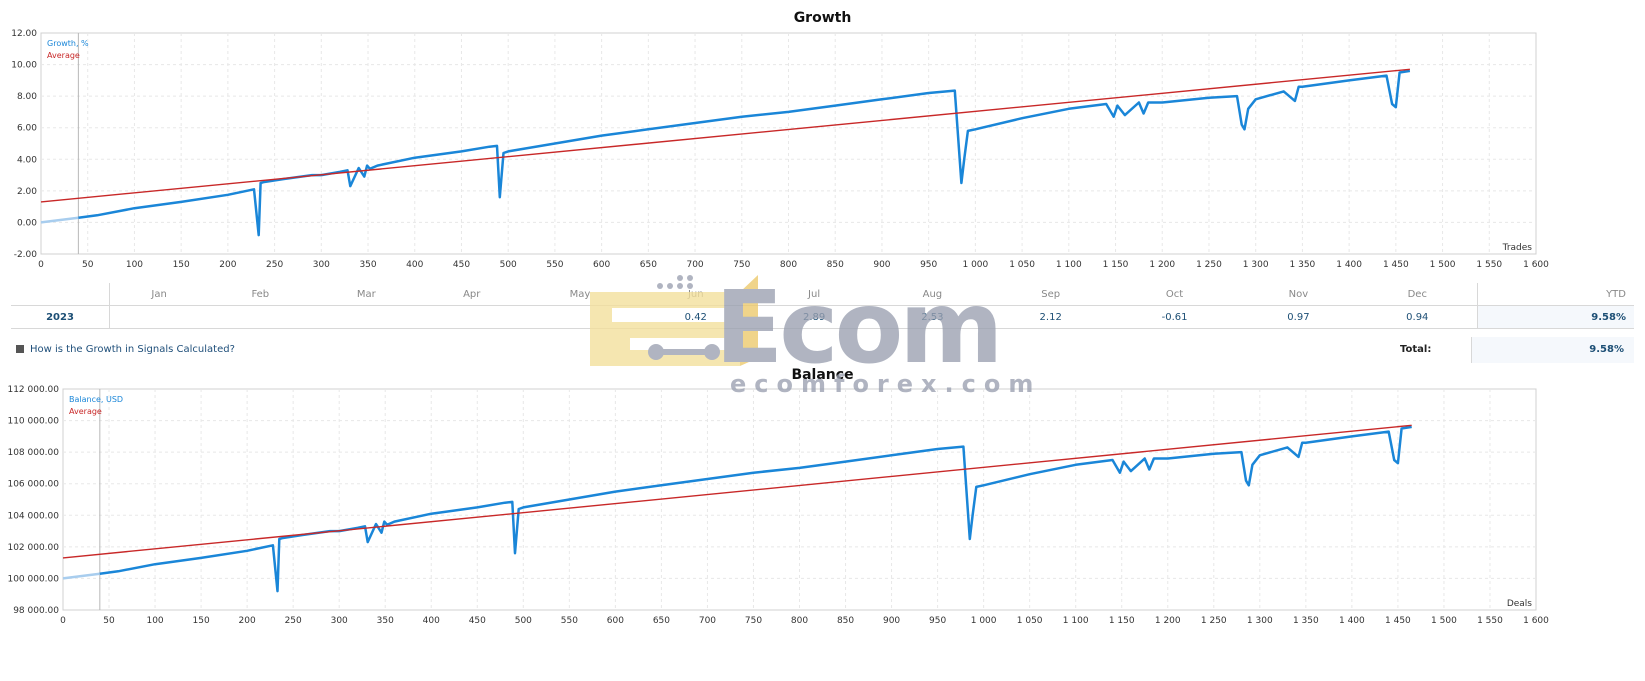  Describe the element at coordinates (26, 255) in the screenshot. I see `y-tick-label: -2.00` at that location.